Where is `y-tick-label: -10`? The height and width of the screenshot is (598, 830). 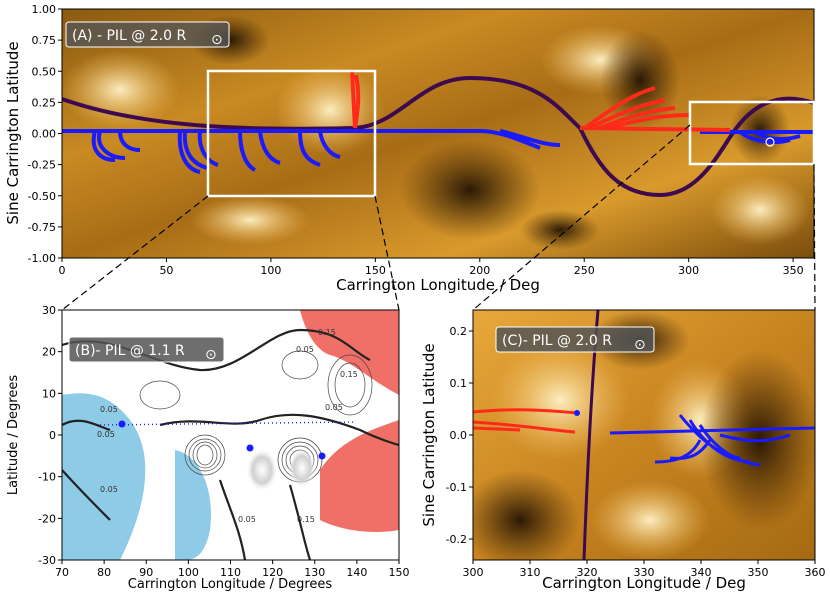
y-tick-label: -10 is located at coordinates (47, 477).